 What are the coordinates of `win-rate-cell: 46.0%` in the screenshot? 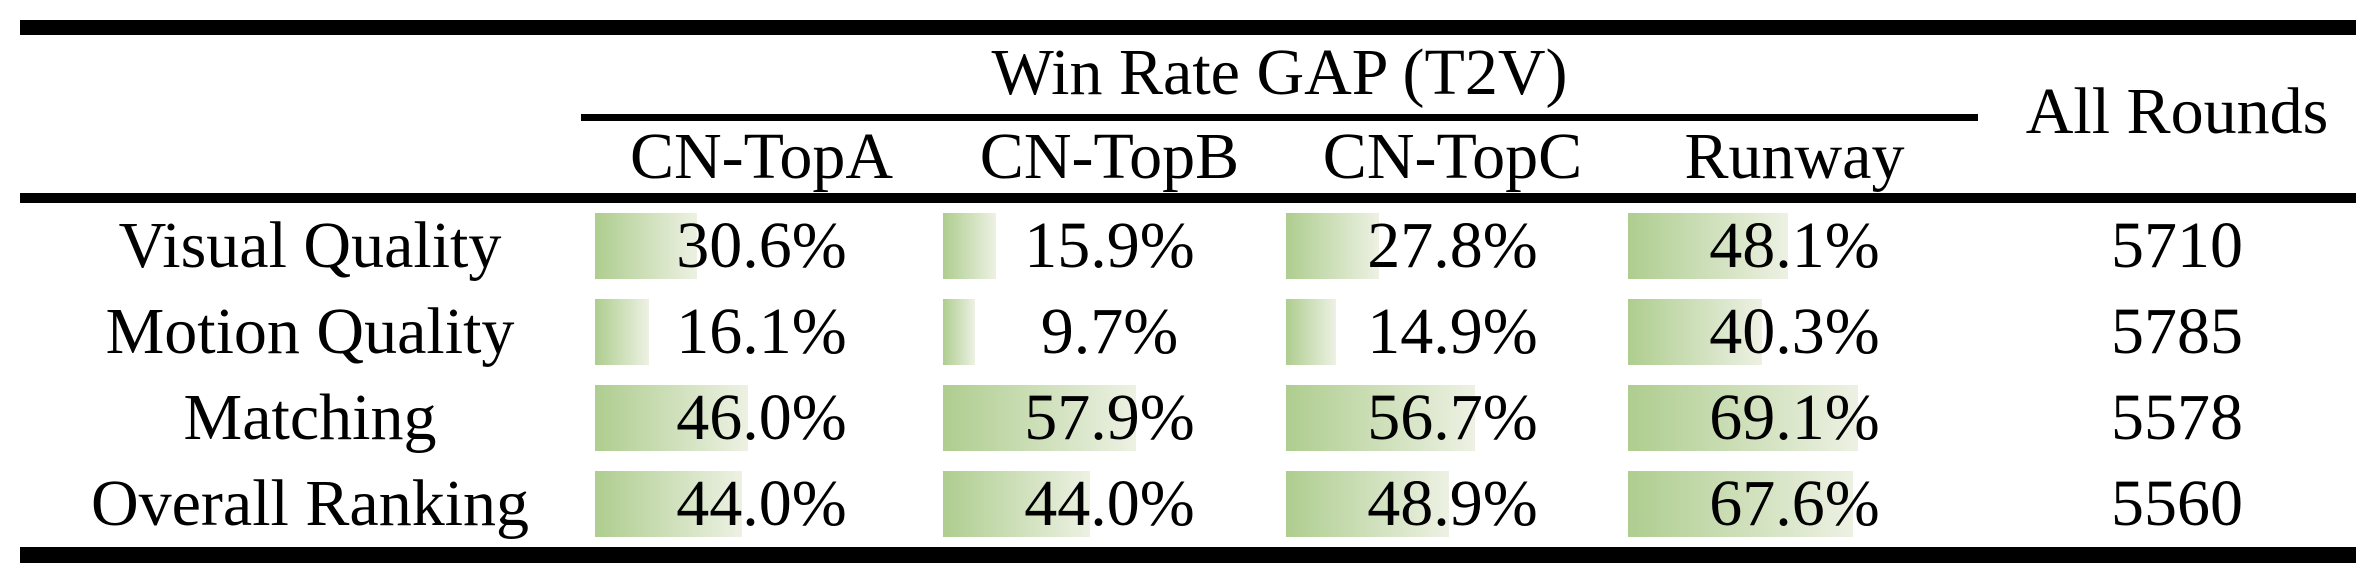 It's located at (761, 418).